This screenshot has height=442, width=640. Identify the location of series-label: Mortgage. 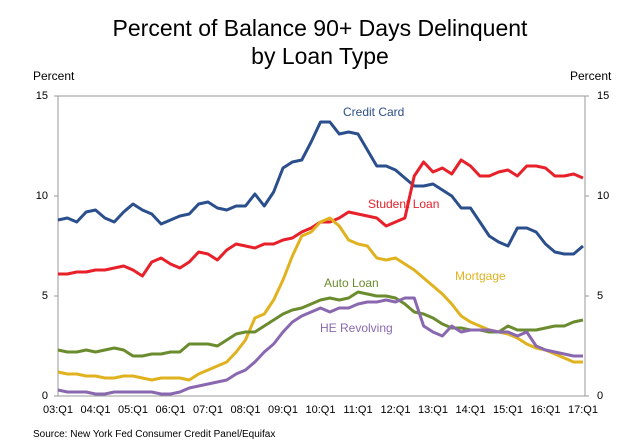
(480, 276).